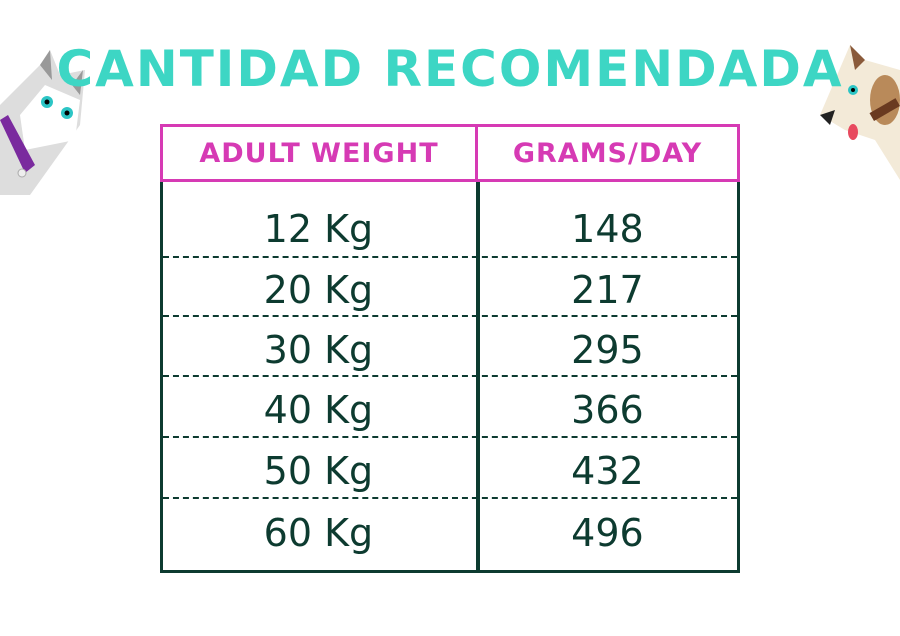 The width and height of the screenshot is (900, 636). What do you see at coordinates (318, 290) in the screenshot?
I see `weight-cell: 20 Kg` at bounding box center [318, 290].